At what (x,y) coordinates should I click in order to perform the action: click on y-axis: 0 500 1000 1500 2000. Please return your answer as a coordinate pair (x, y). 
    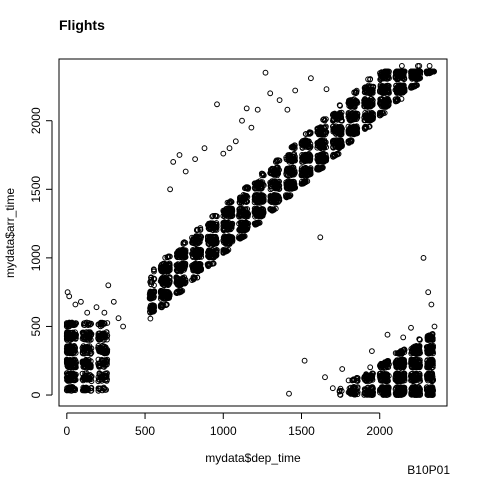
    Looking at the image, I should click on (40, 252).